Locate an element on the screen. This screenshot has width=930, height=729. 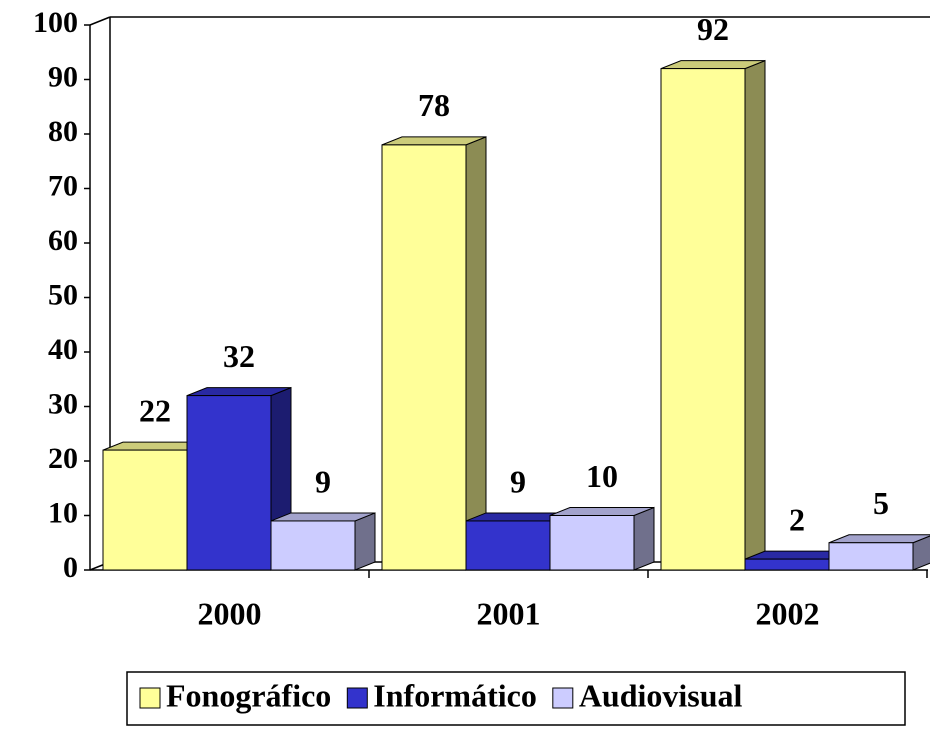
value-label: 78 is located at coordinates (434, 105).